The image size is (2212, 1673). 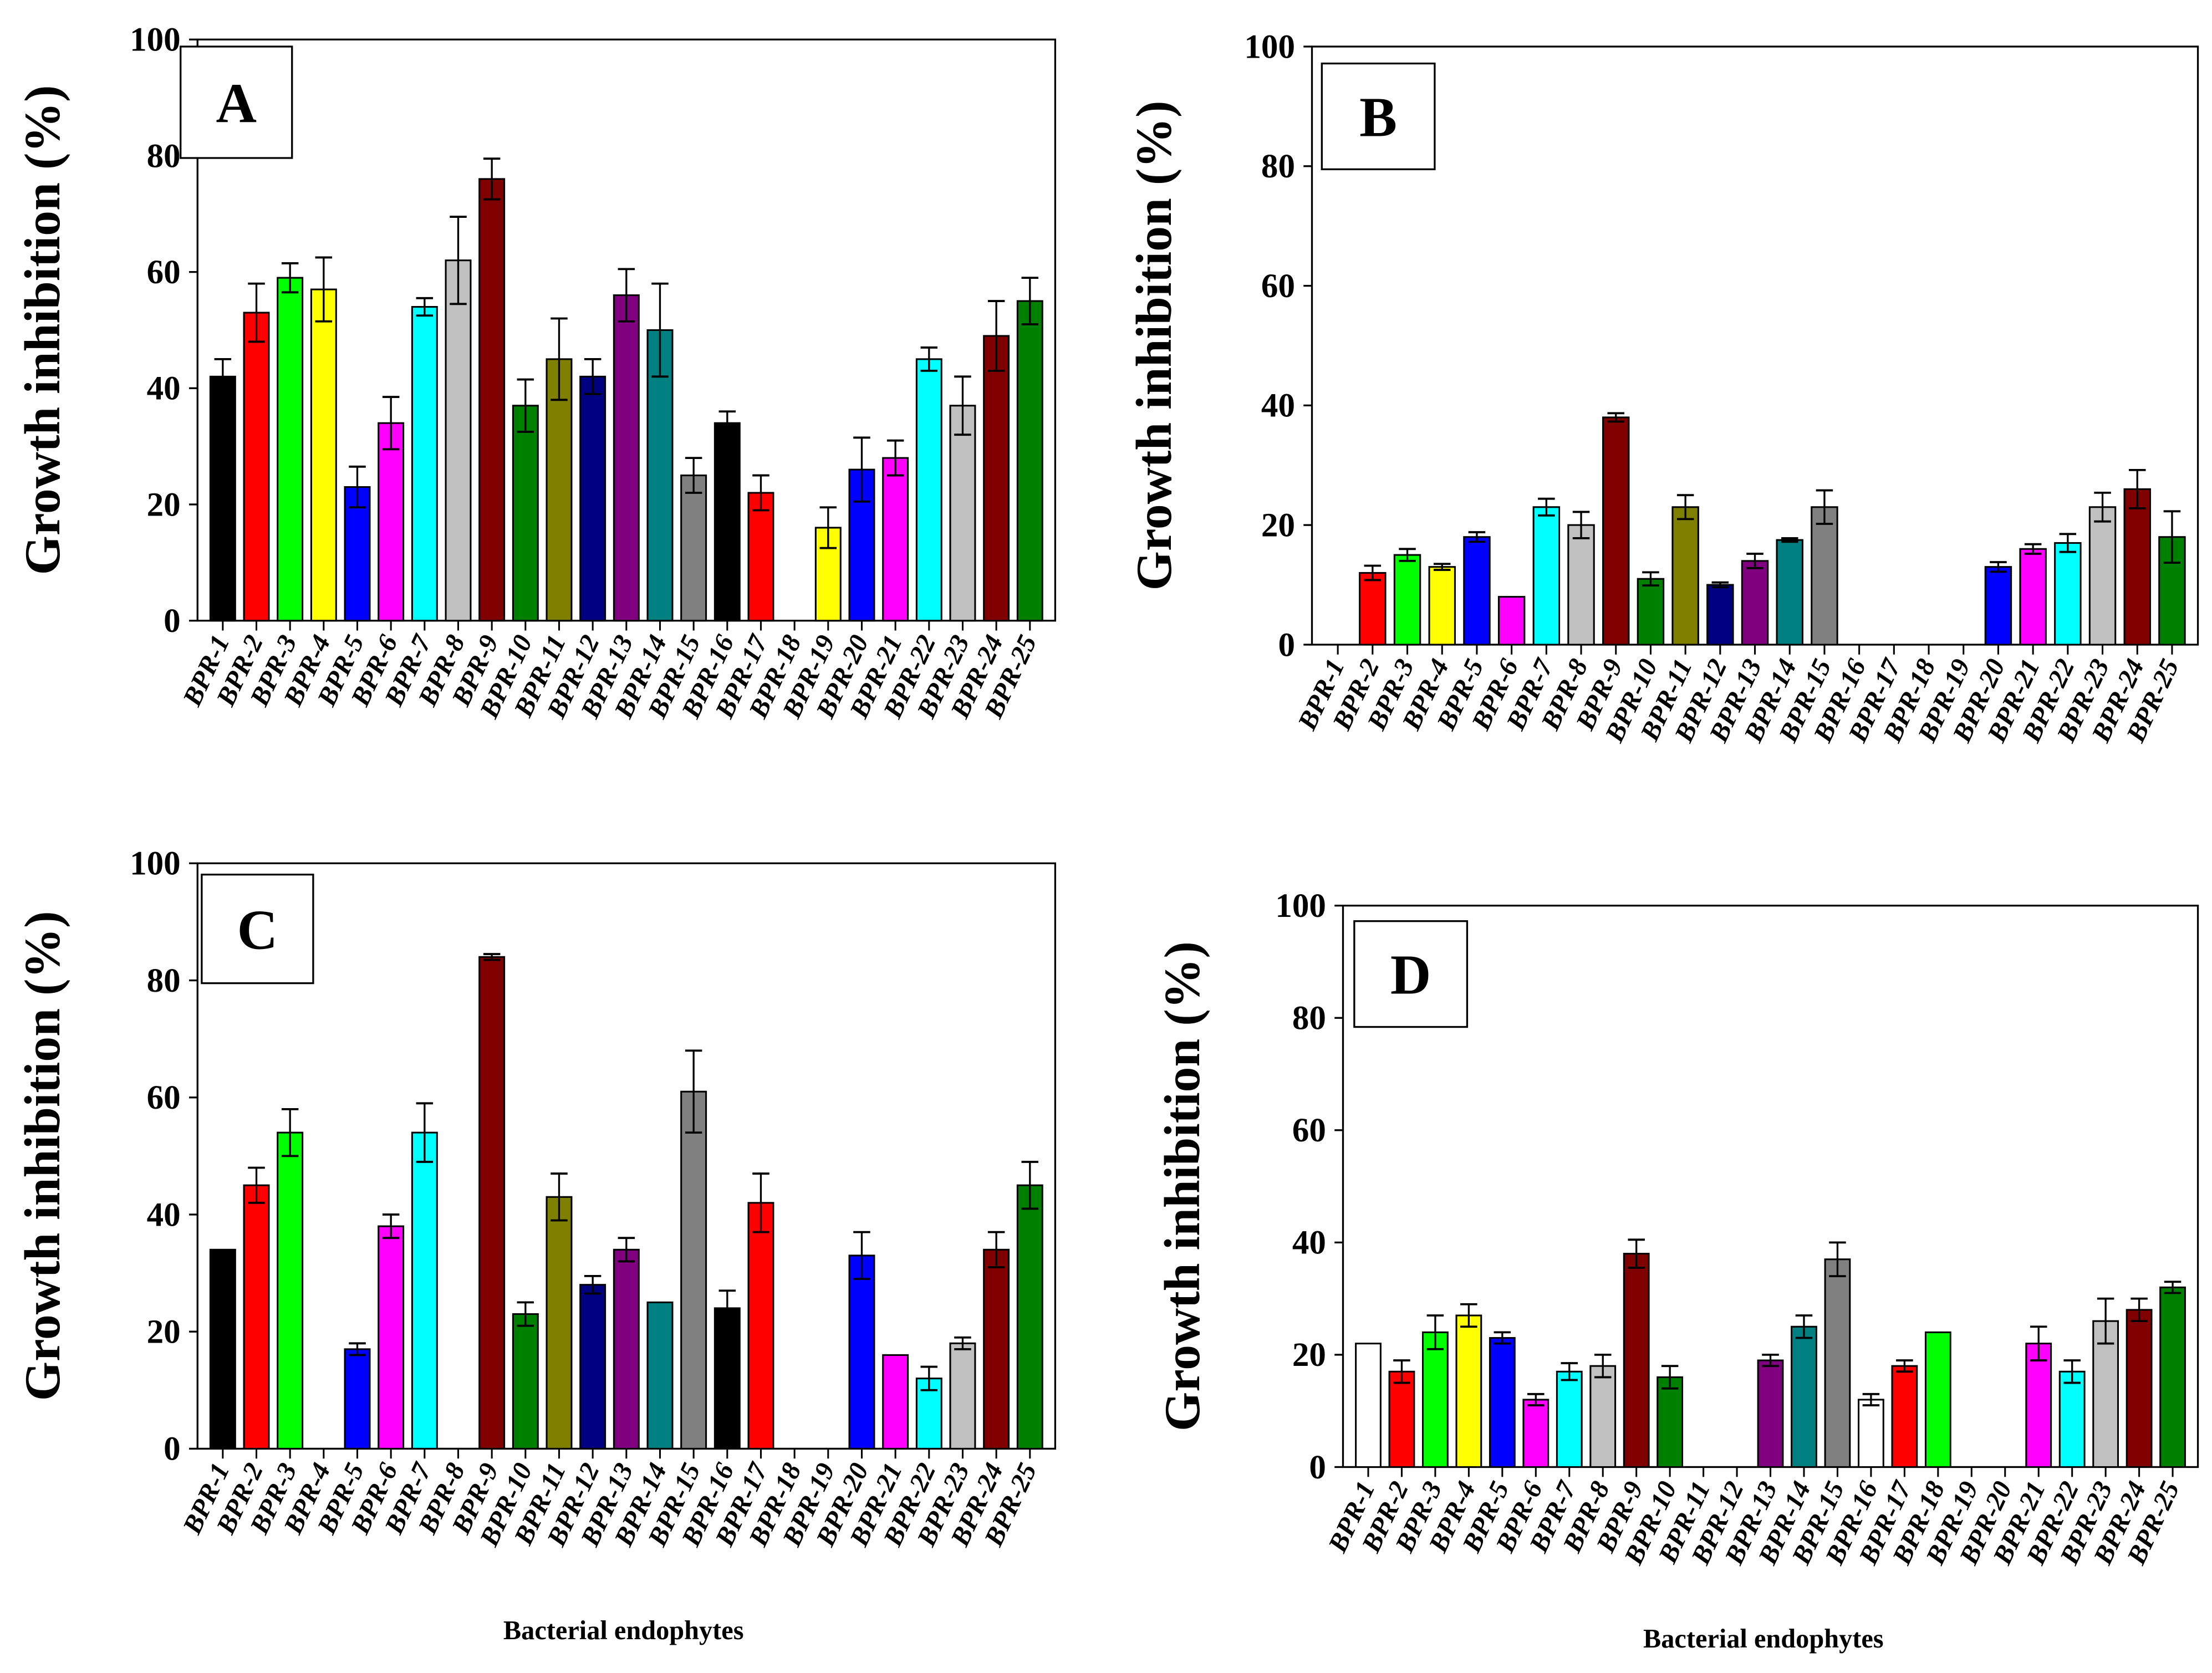 I want to click on y-tick-label: 40, so click(x=1309, y=1243).